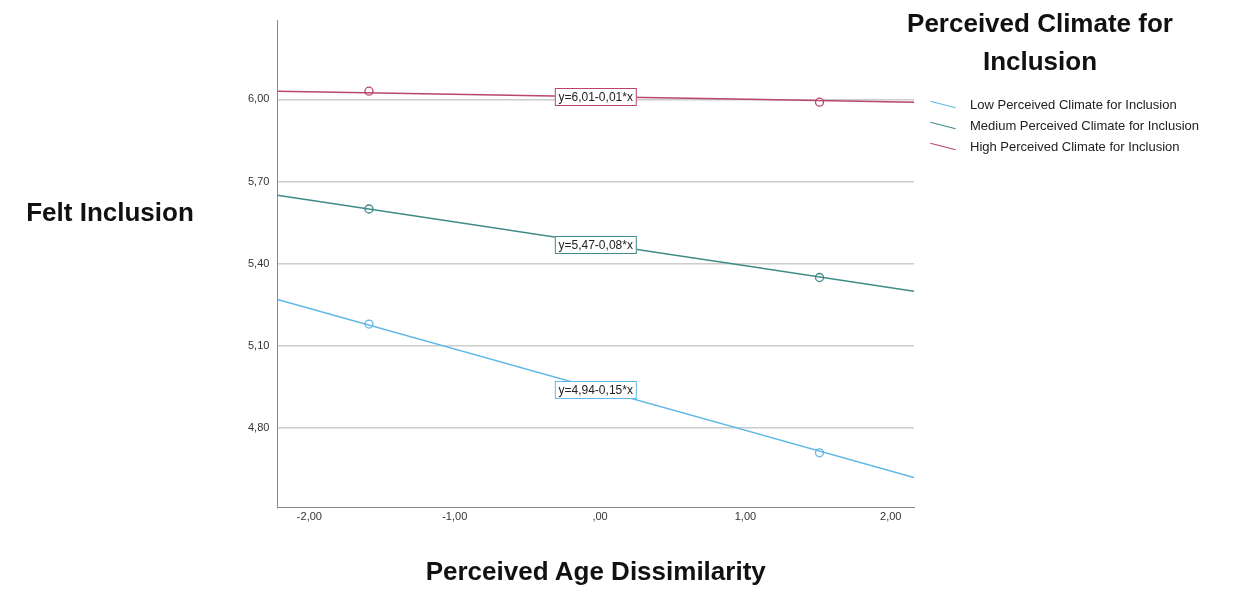  I want to click on x-tick-label: ,00, so click(600, 516).